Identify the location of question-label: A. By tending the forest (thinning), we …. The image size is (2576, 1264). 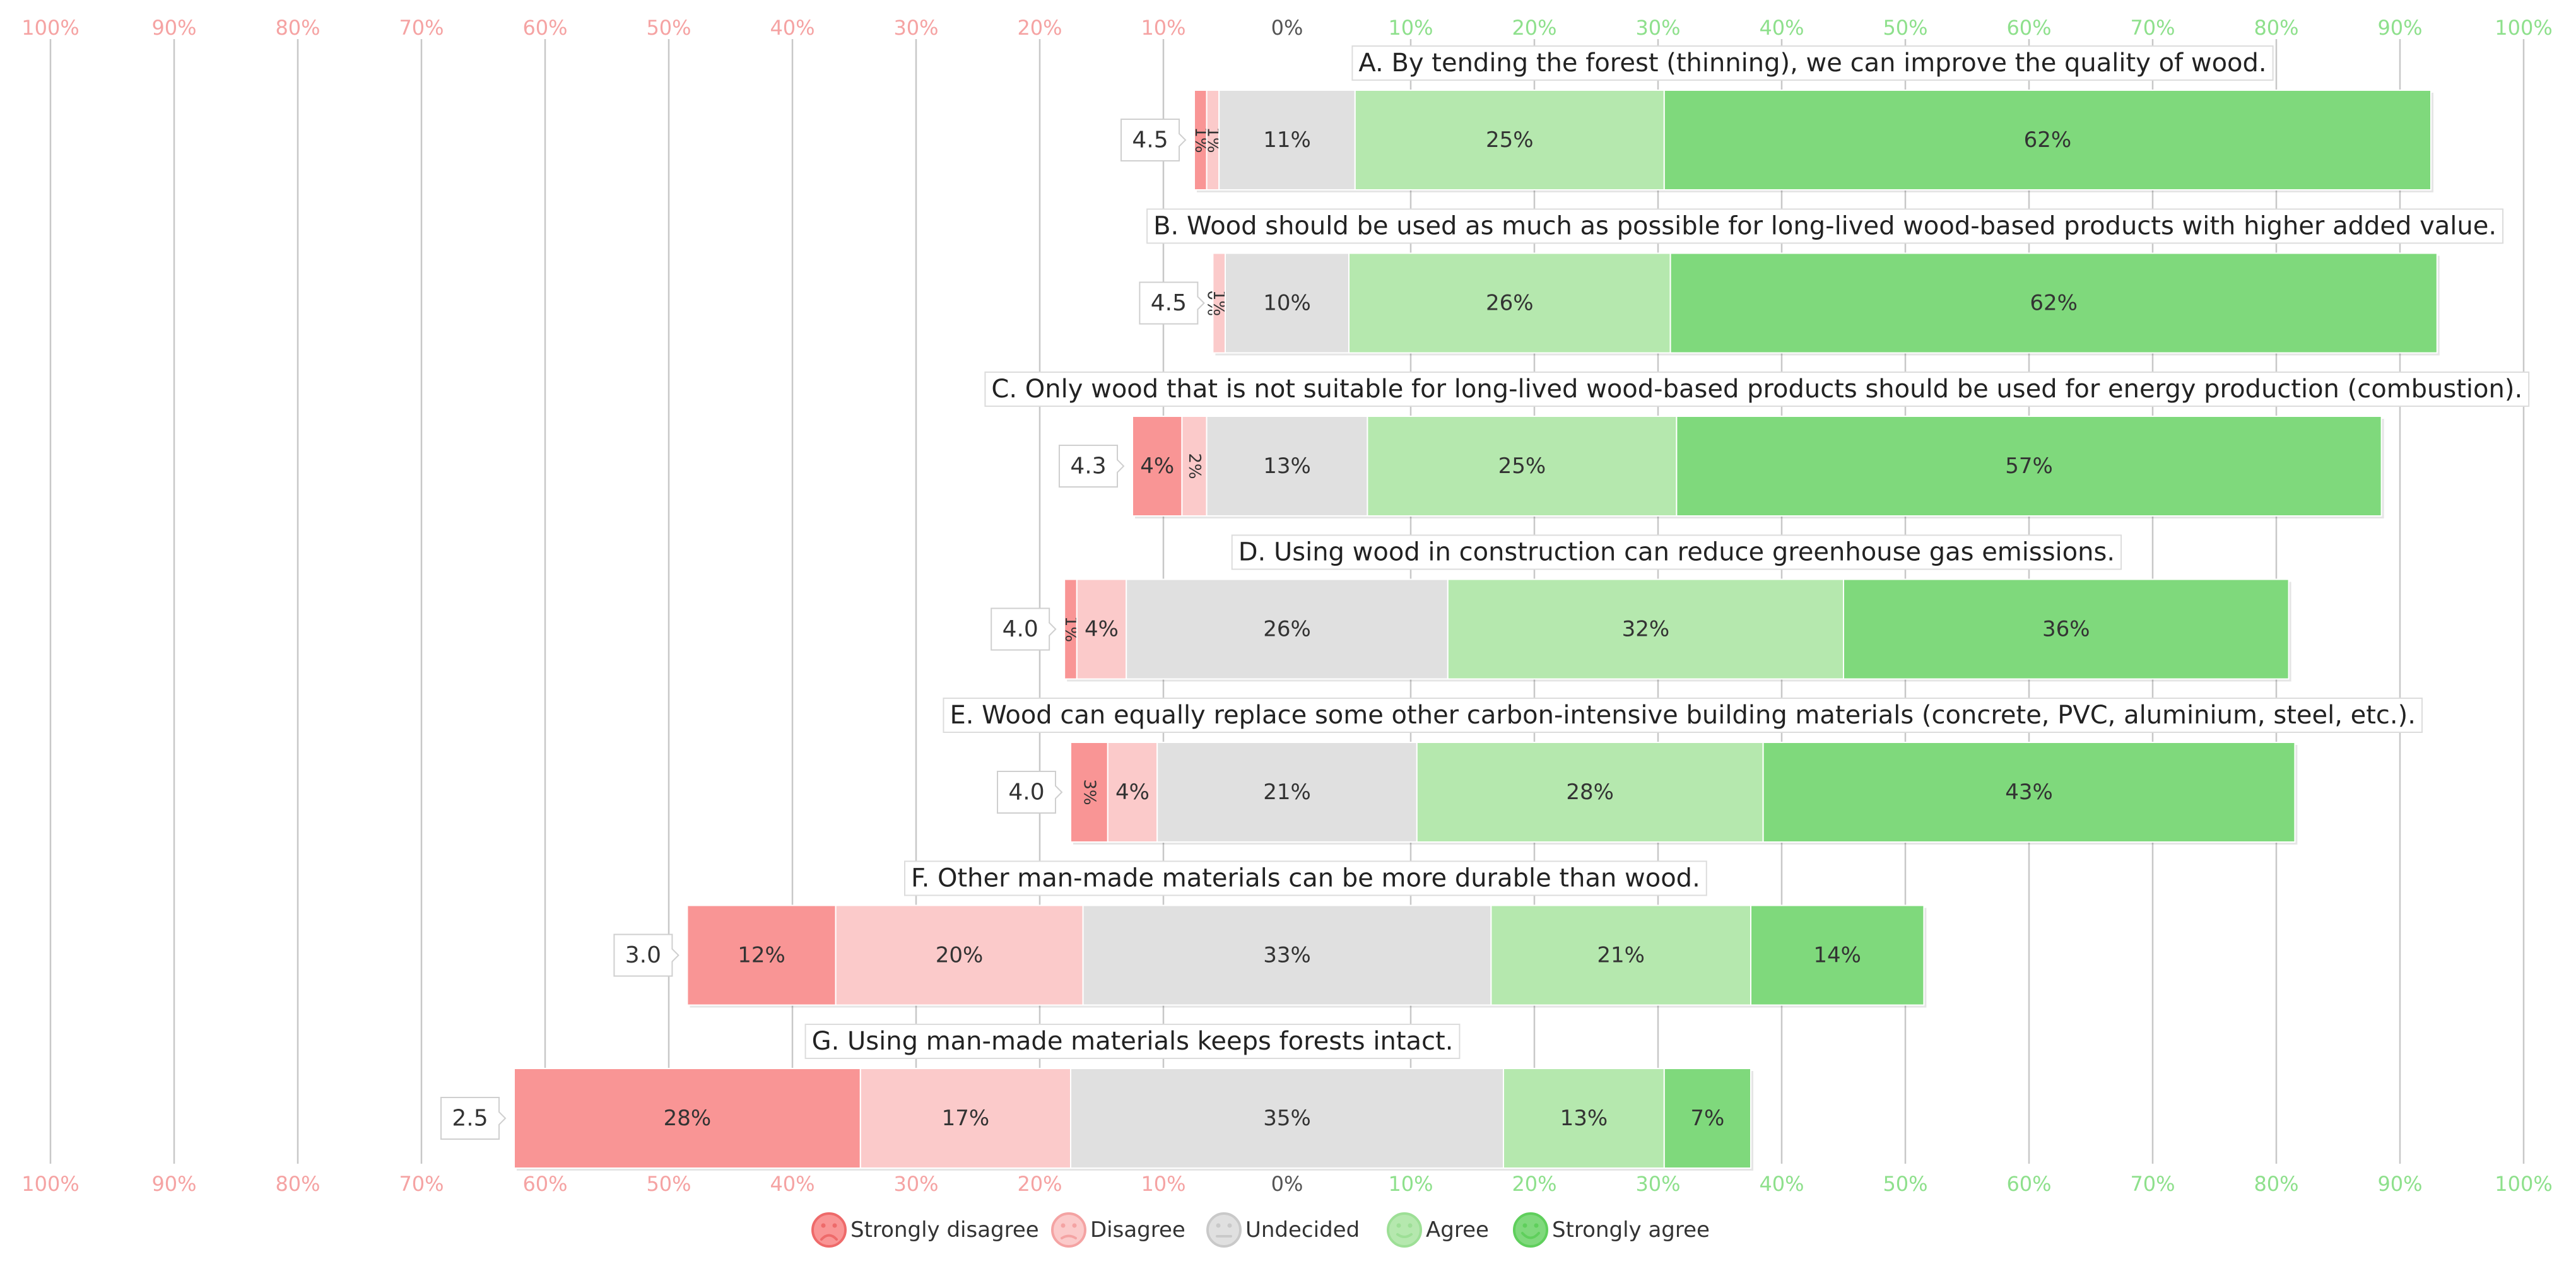
(1812, 64).